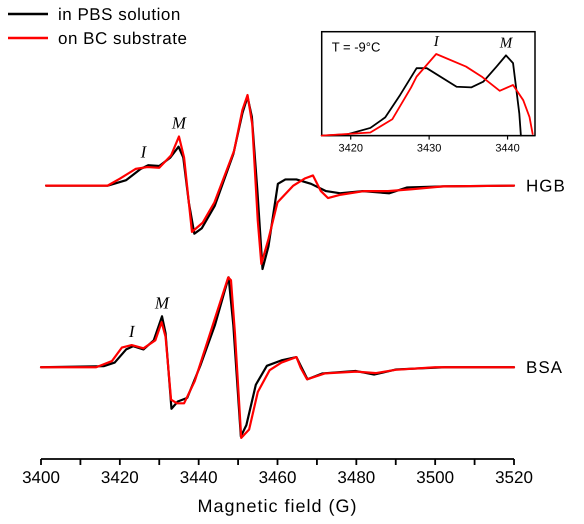 The image size is (584, 524). What do you see at coordinates (514, 478) in the screenshot?
I see `x-tick-label: 3520` at bounding box center [514, 478].